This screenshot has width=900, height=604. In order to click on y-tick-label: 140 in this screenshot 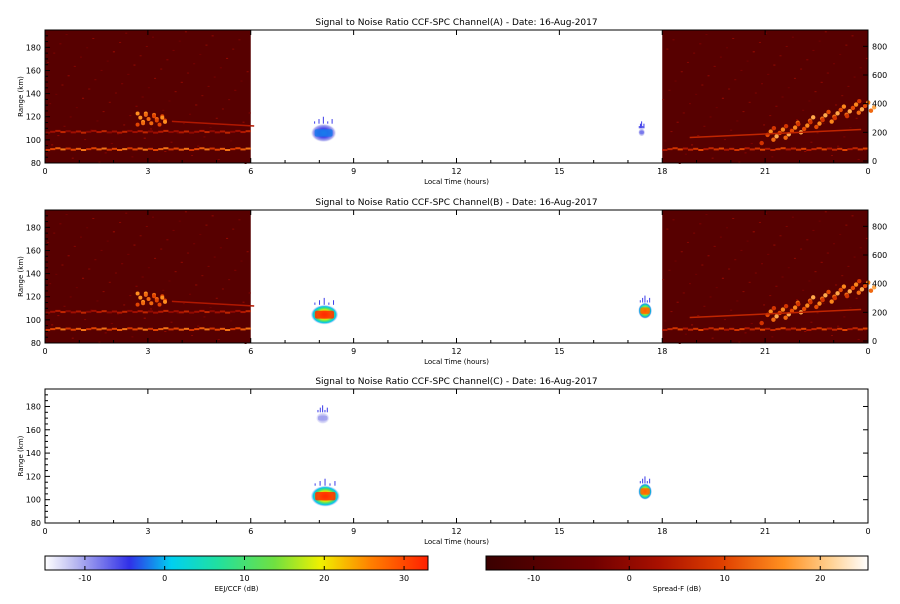, I will do `click(33, 94)`.